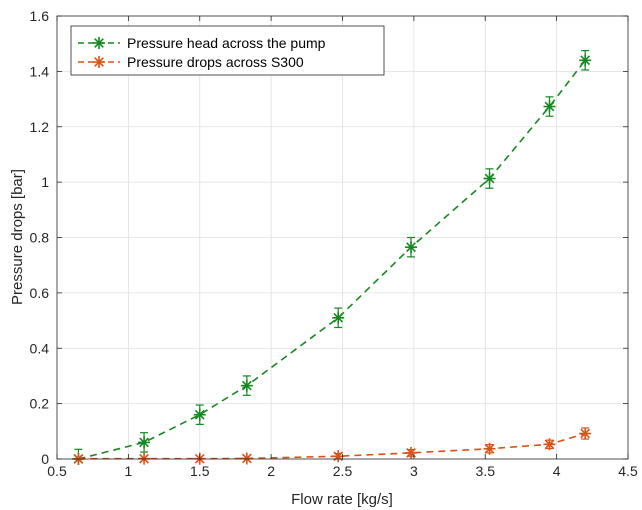 Image resolution: width=642 pixels, height=510 pixels. I want to click on y-tick-label: 0.2, so click(40, 404).